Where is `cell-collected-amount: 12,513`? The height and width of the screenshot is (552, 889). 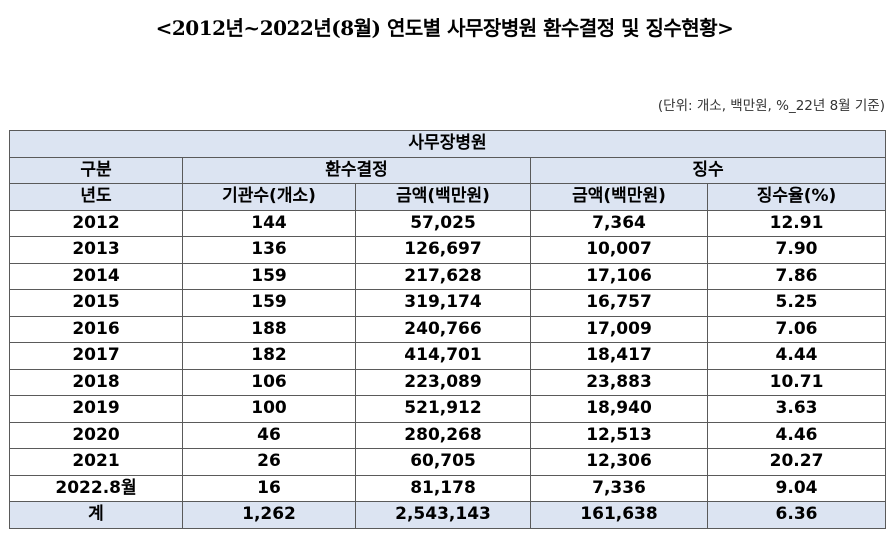 cell-collected-amount: 12,513 is located at coordinates (619, 435).